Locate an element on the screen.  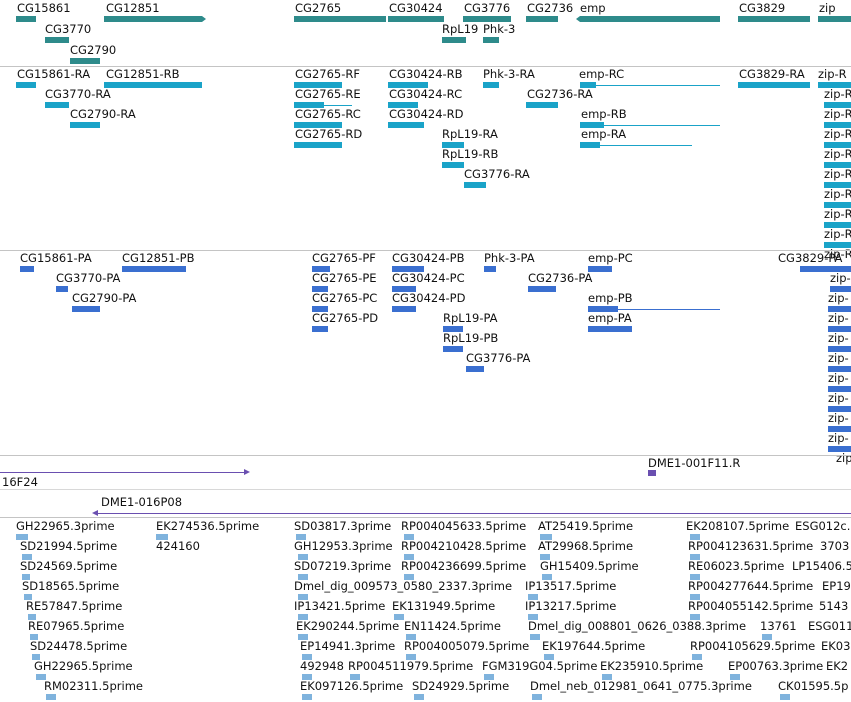
transcript-label: CG2790-RA is located at coordinates (103, 114).